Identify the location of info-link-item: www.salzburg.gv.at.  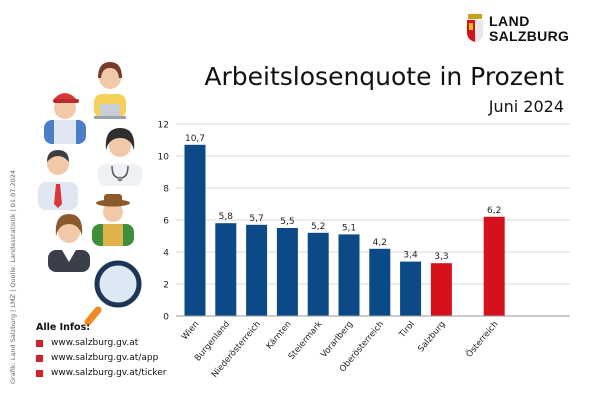
(101, 343).